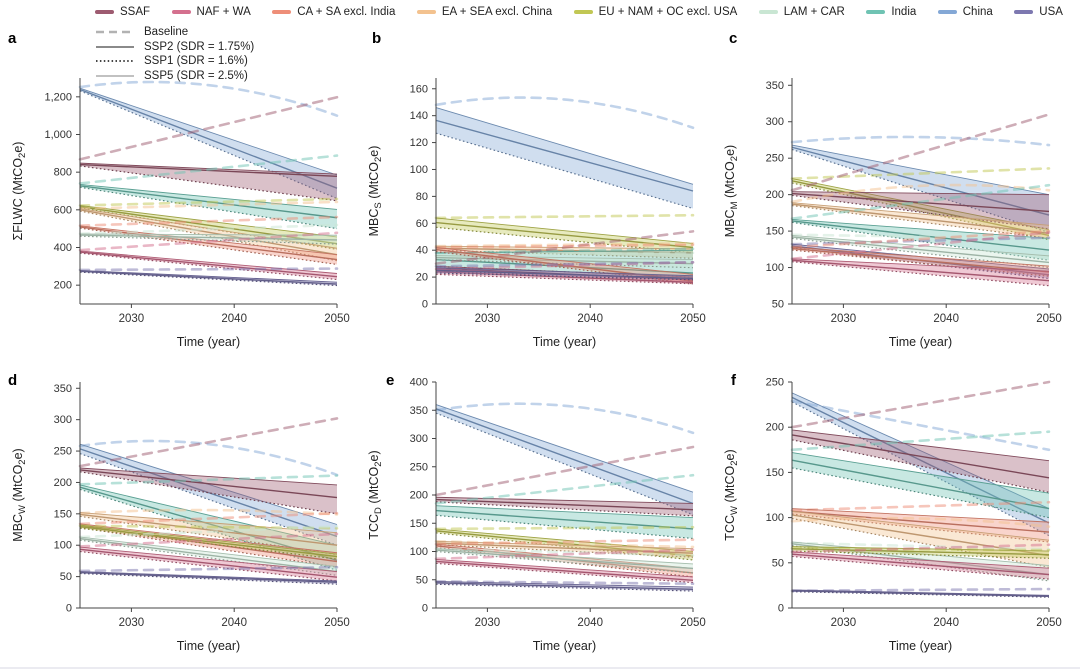 This screenshot has width=1080, height=669. I want to click on y-tick-label: 350, so click(63, 389).